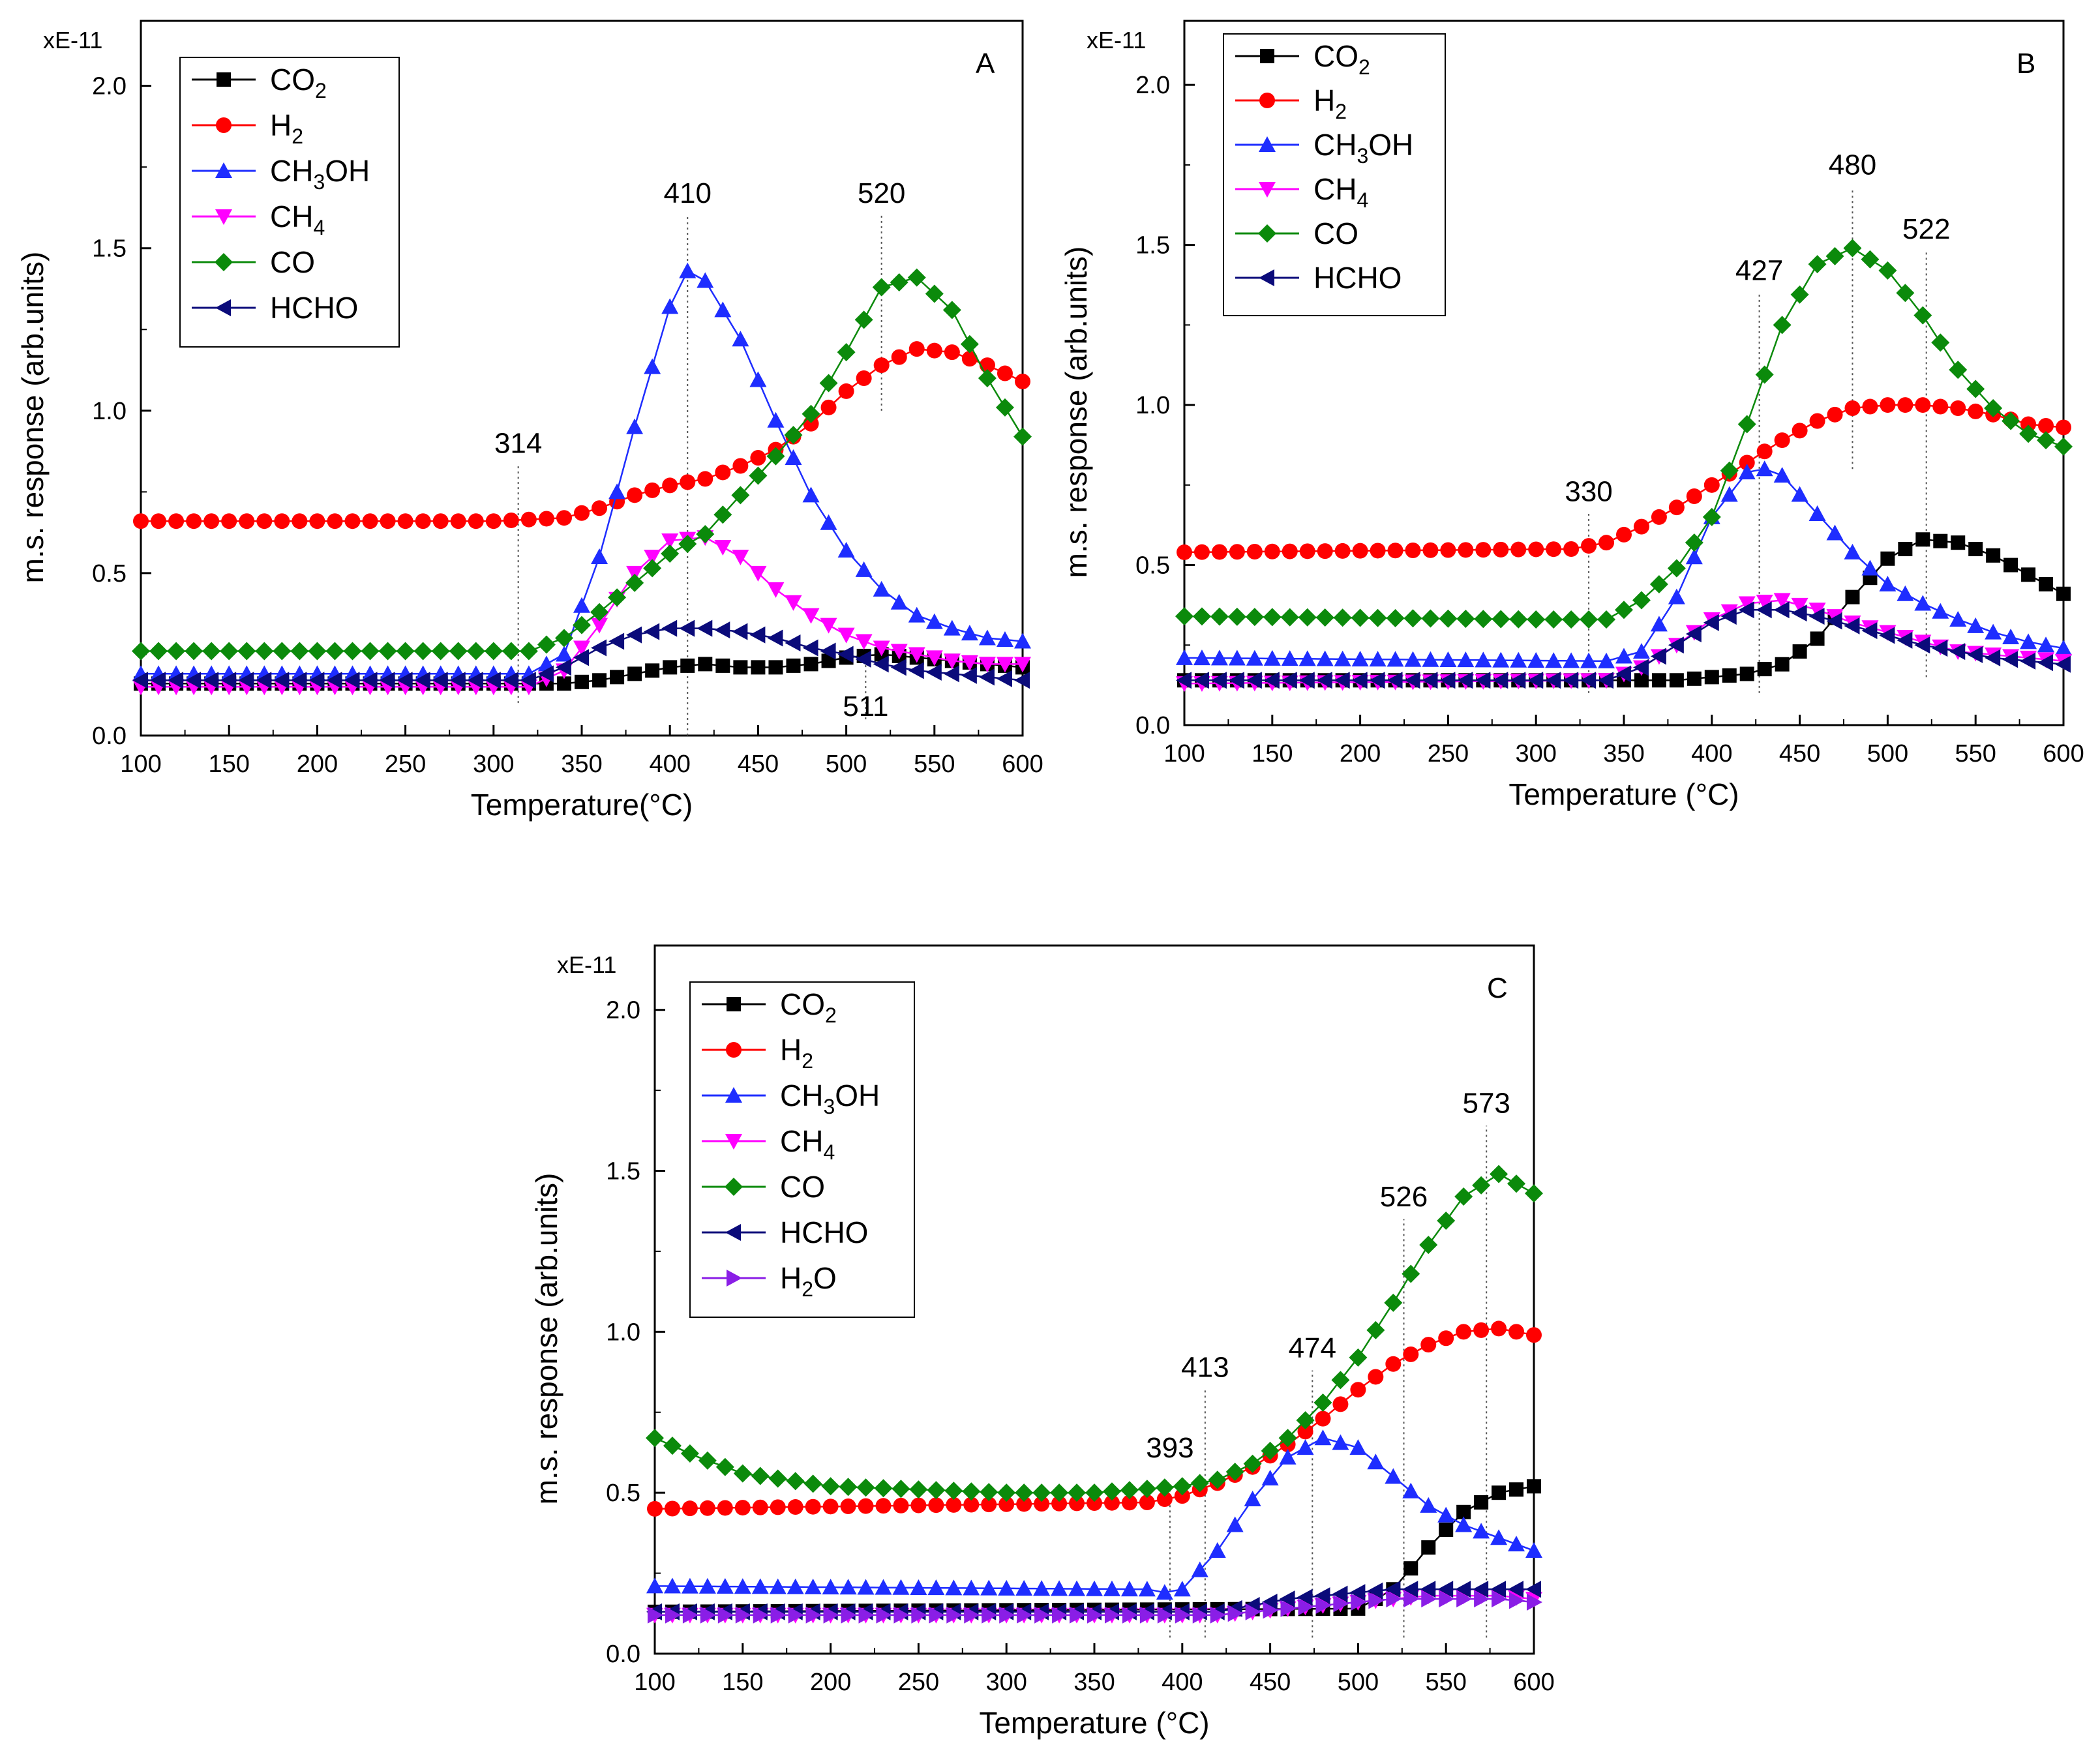 Image resolution: width=2100 pixels, height=1758 pixels. What do you see at coordinates (293, 262) in the screenshot?
I see `legend-label-co: CO` at bounding box center [293, 262].